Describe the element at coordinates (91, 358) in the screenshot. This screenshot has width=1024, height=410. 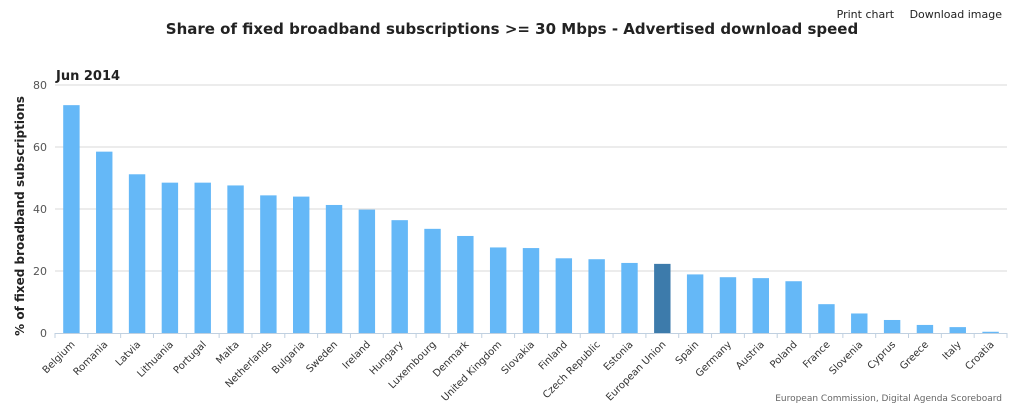
I see `x-tick-label: Romania` at that location.